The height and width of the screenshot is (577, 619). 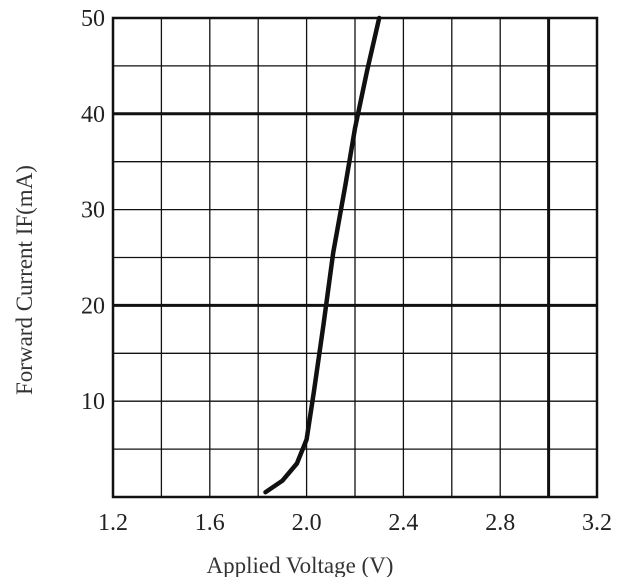 I want to click on y-tick-label: 40, so click(x=93, y=115).